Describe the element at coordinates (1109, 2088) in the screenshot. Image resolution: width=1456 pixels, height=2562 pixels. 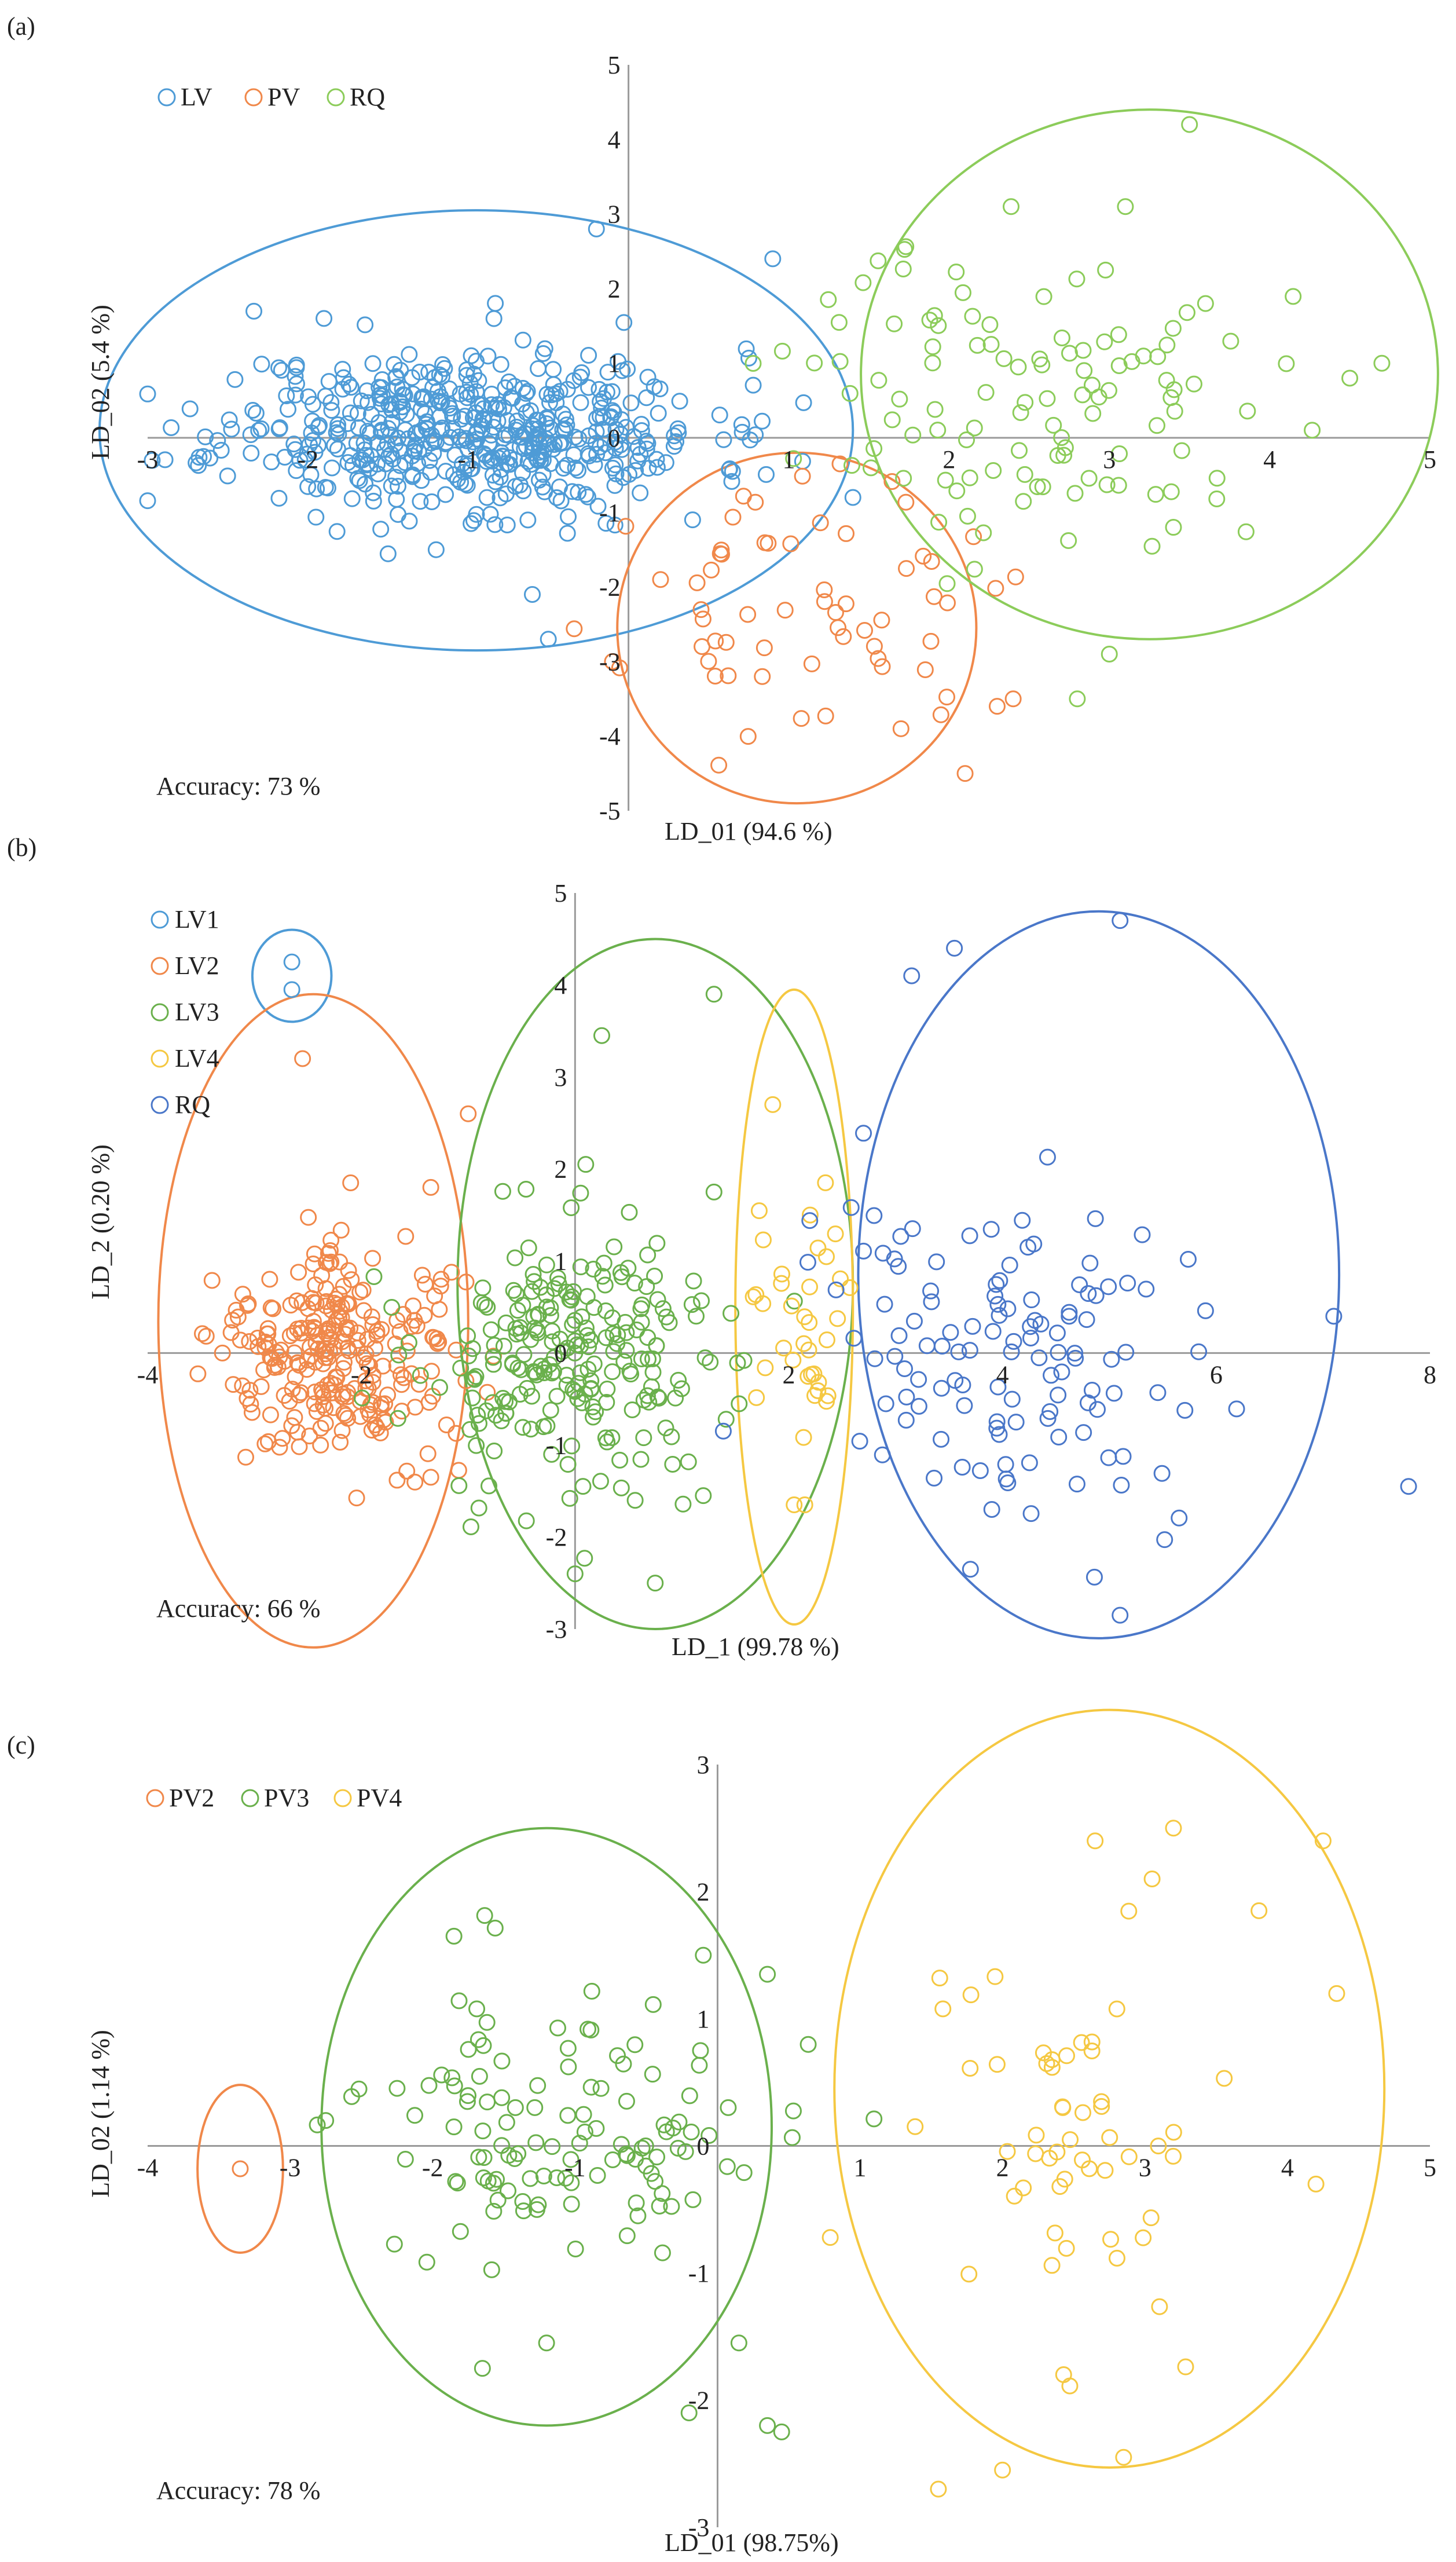
I see `ellipse-pv4` at that location.